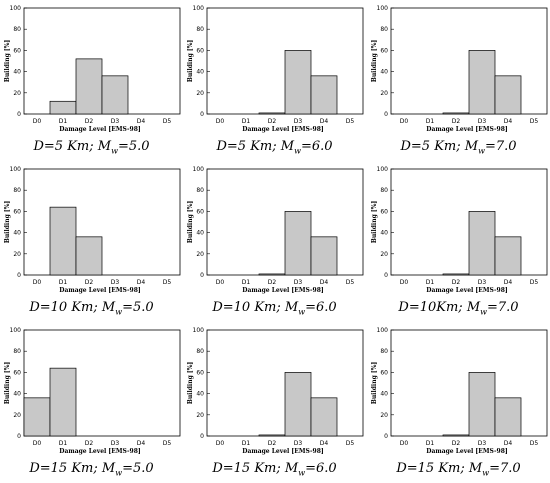 The width and height of the screenshot is (550, 483). I want to click on panel-caption: D=15 Km; Mw=5.0, so click(91, 469).